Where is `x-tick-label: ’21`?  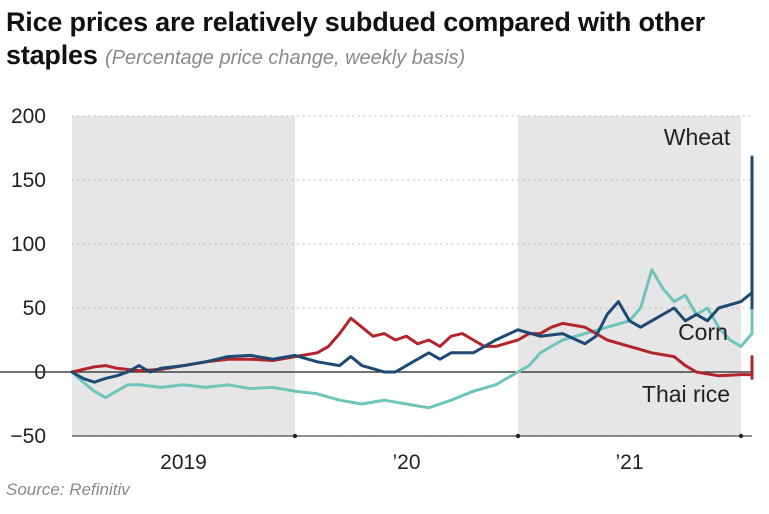
x-tick-label: ’21 is located at coordinates (629, 462).